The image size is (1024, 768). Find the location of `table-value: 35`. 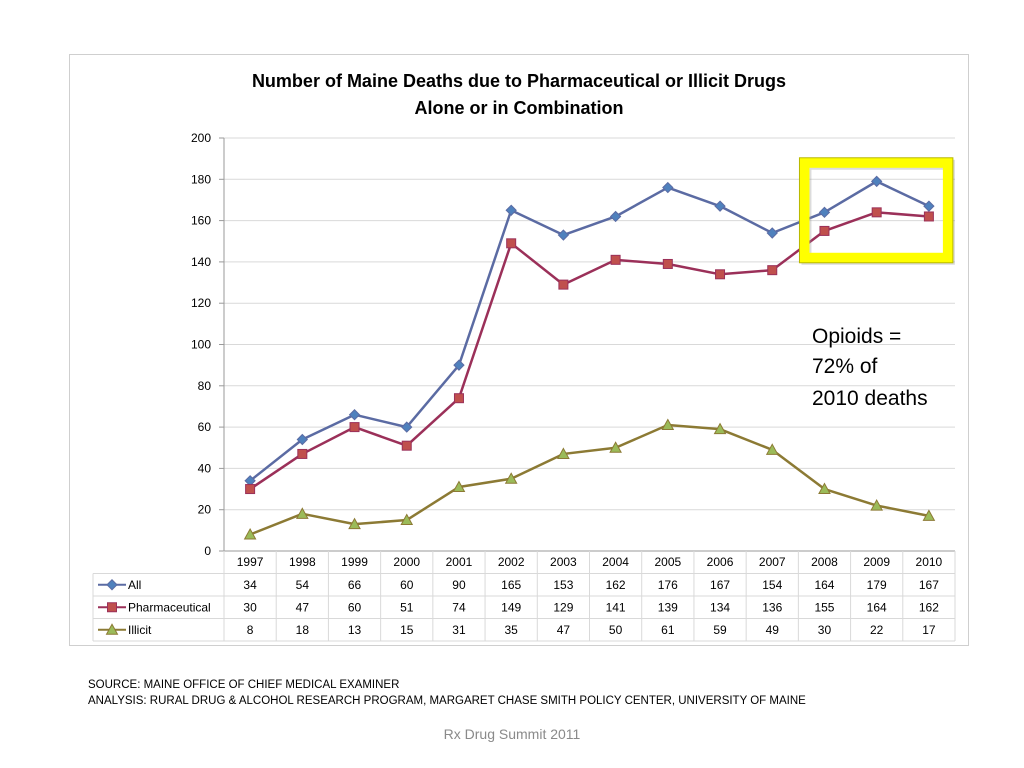

table-value: 35 is located at coordinates (511, 630).